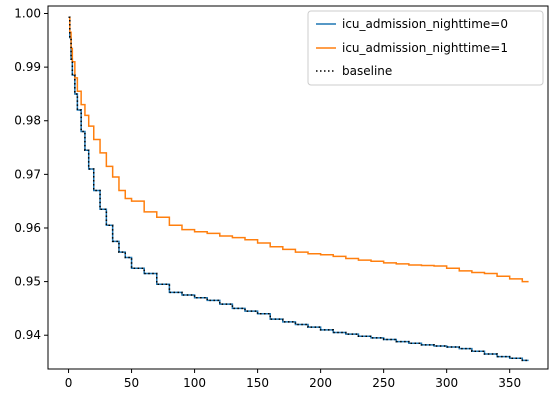 Image resolution: width=556 pixels, height=413 pixels. Describe the element at coordinates (446, 383) in the screenshot. I see `x-tick-label: 300` at that location.